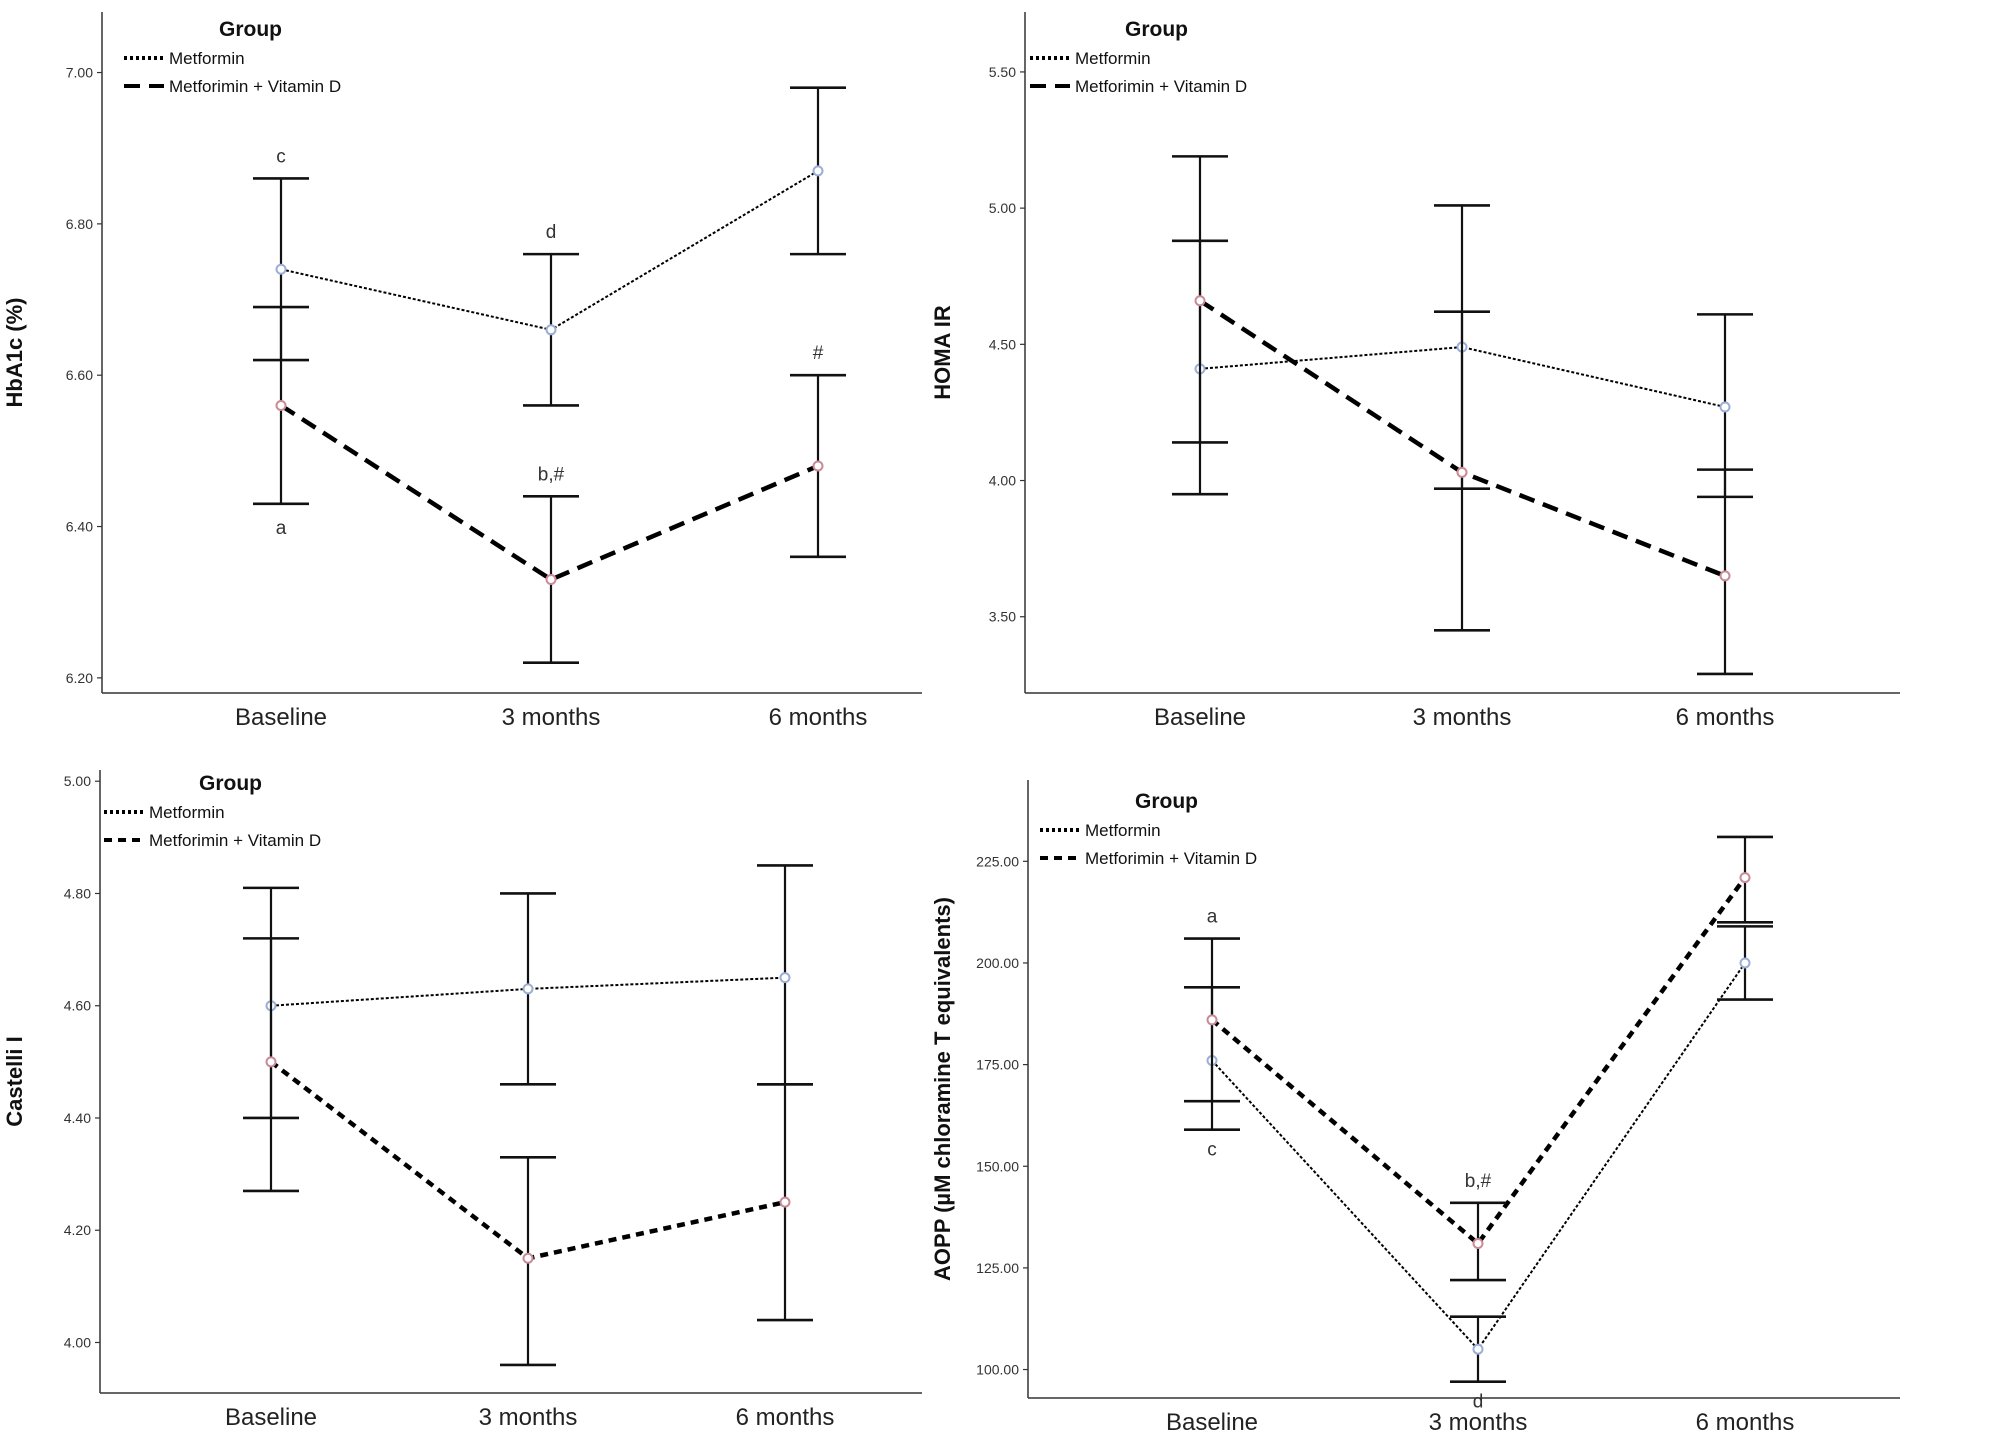 This screenshot has width=2008, height=1436. What do you see at coordinates (79, 375) in the screenshot?
I see `y-tick-label: 6.60` at bounding box center [79, 375].